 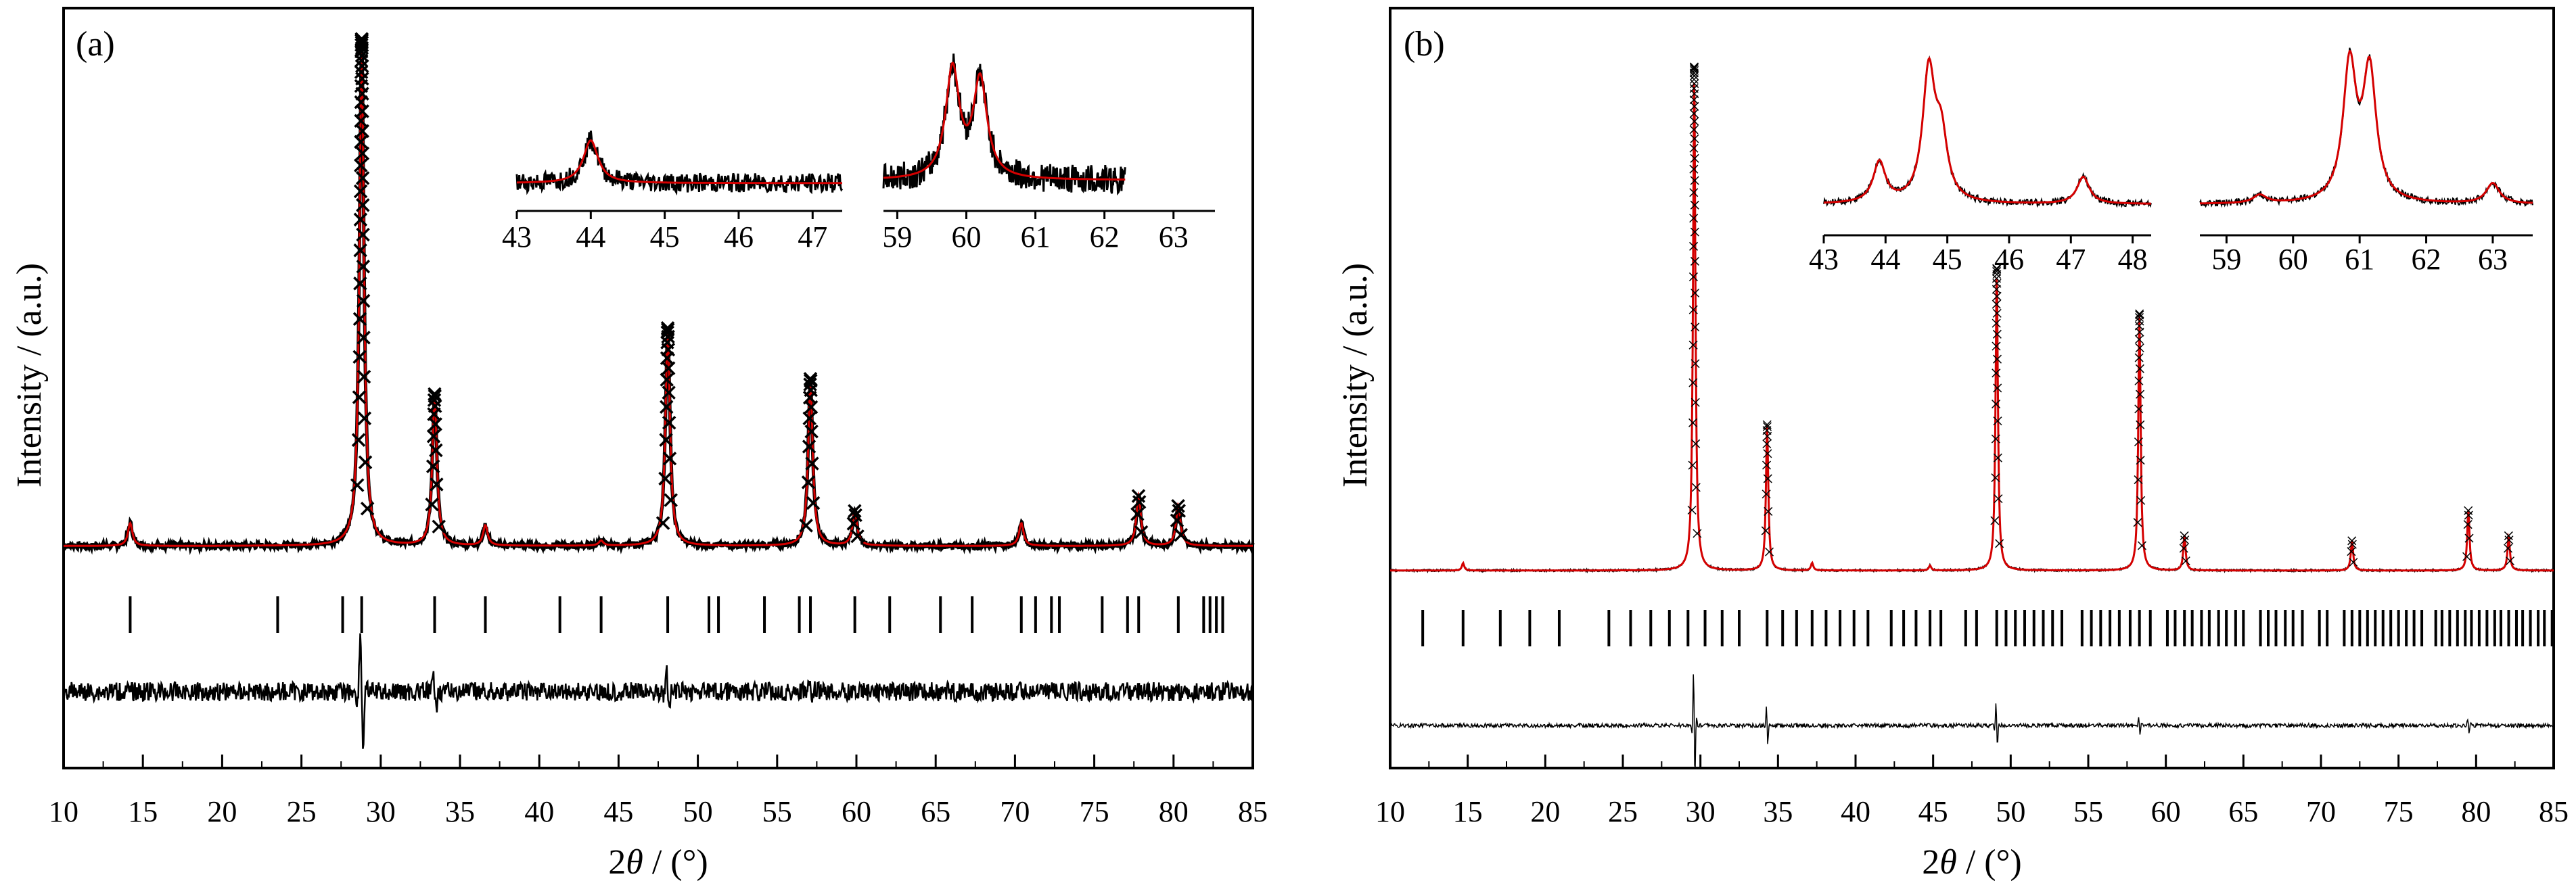 I want to click on panel-a-x-tick-label: 80, so click(x=1174, y=811).